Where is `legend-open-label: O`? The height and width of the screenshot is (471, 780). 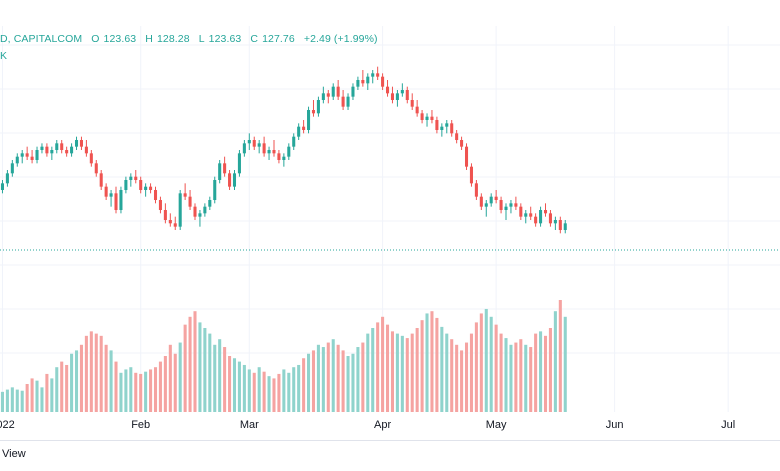
legend-open-label: O is located at coordinates (95, 39).